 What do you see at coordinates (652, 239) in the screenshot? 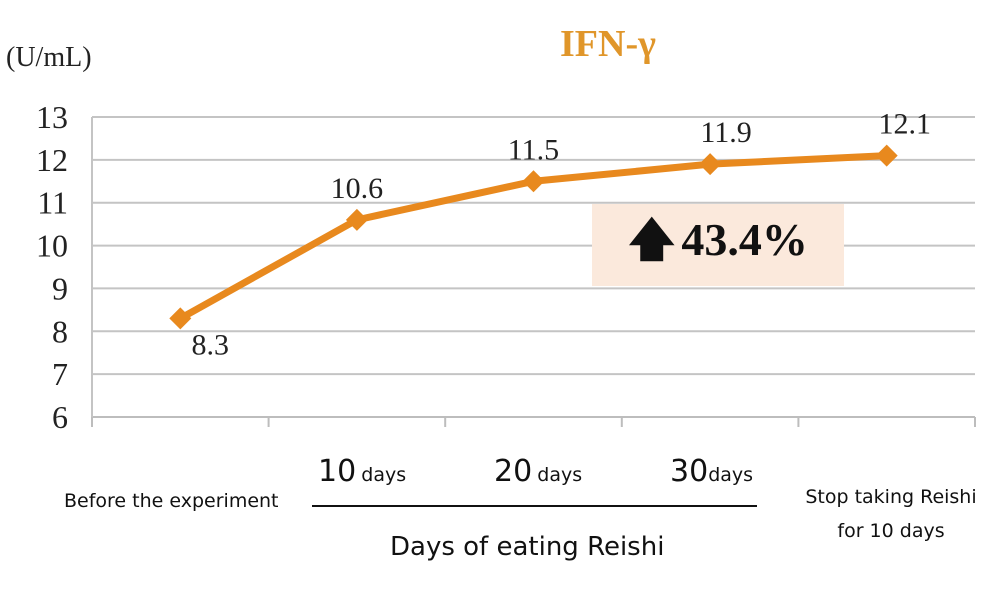
I see `up-arrow-icon: 🡅` at bounding box center [652, 239].